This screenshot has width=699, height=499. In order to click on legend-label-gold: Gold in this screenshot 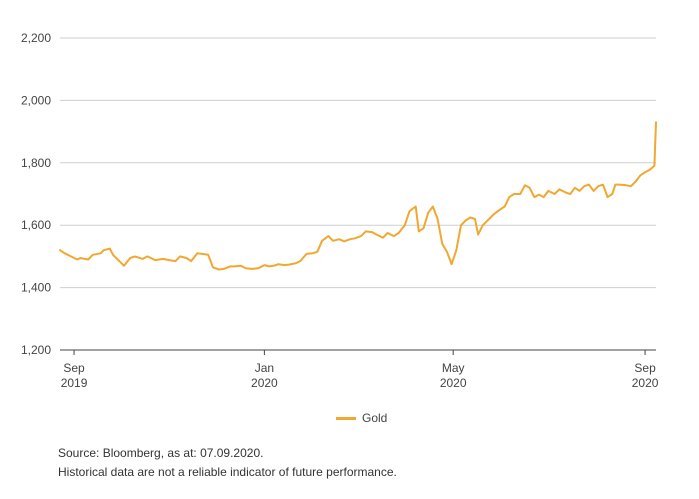, I will do `click(375, 418)`.